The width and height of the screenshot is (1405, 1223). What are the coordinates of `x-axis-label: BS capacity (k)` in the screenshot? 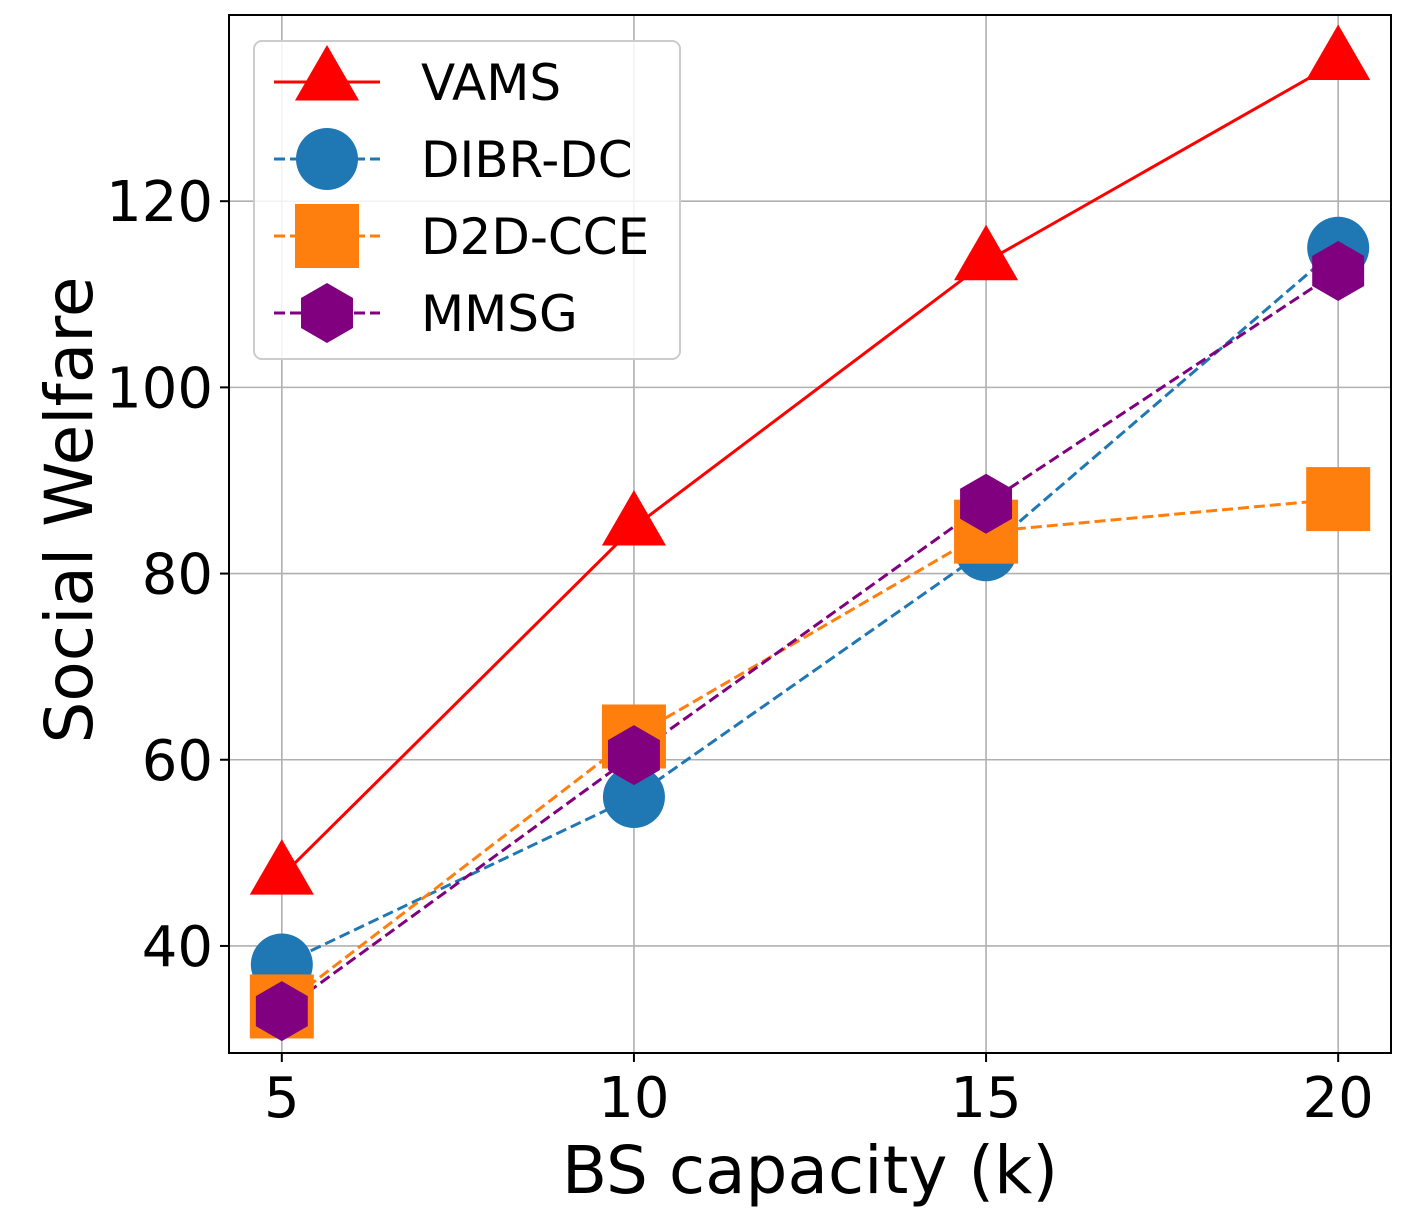 It's located at (810, 1170).